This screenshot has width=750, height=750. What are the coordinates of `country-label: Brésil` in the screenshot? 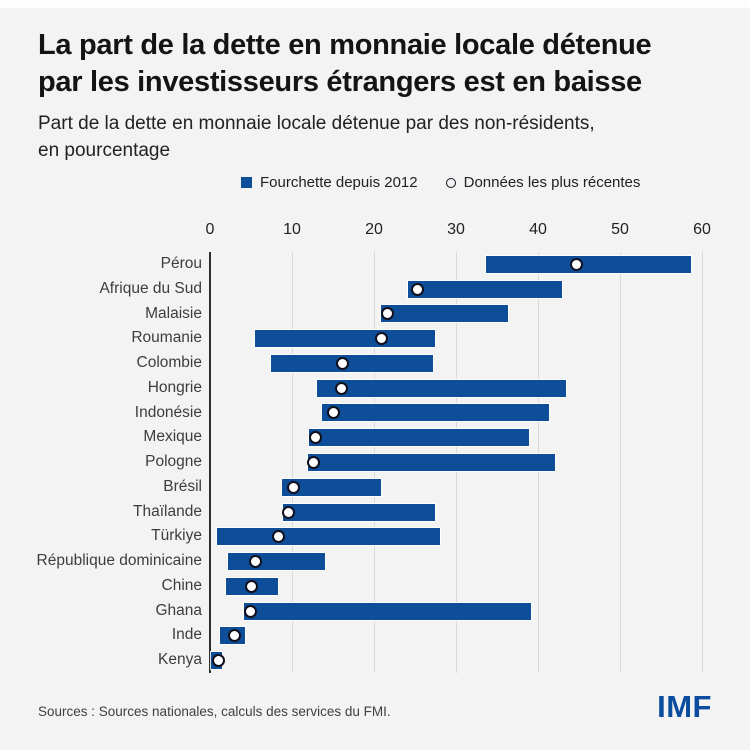 It's located at (182, 486).